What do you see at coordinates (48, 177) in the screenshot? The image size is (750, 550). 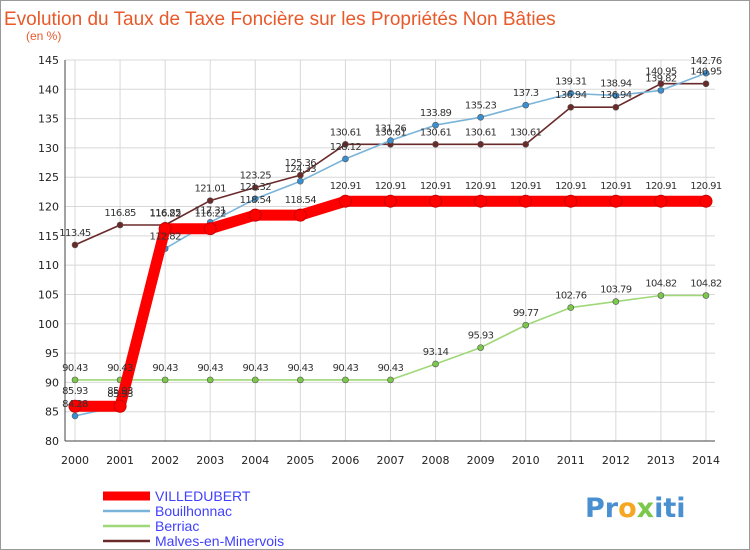 I see `y-tick-label: 125` at bounding box center [48, 177].